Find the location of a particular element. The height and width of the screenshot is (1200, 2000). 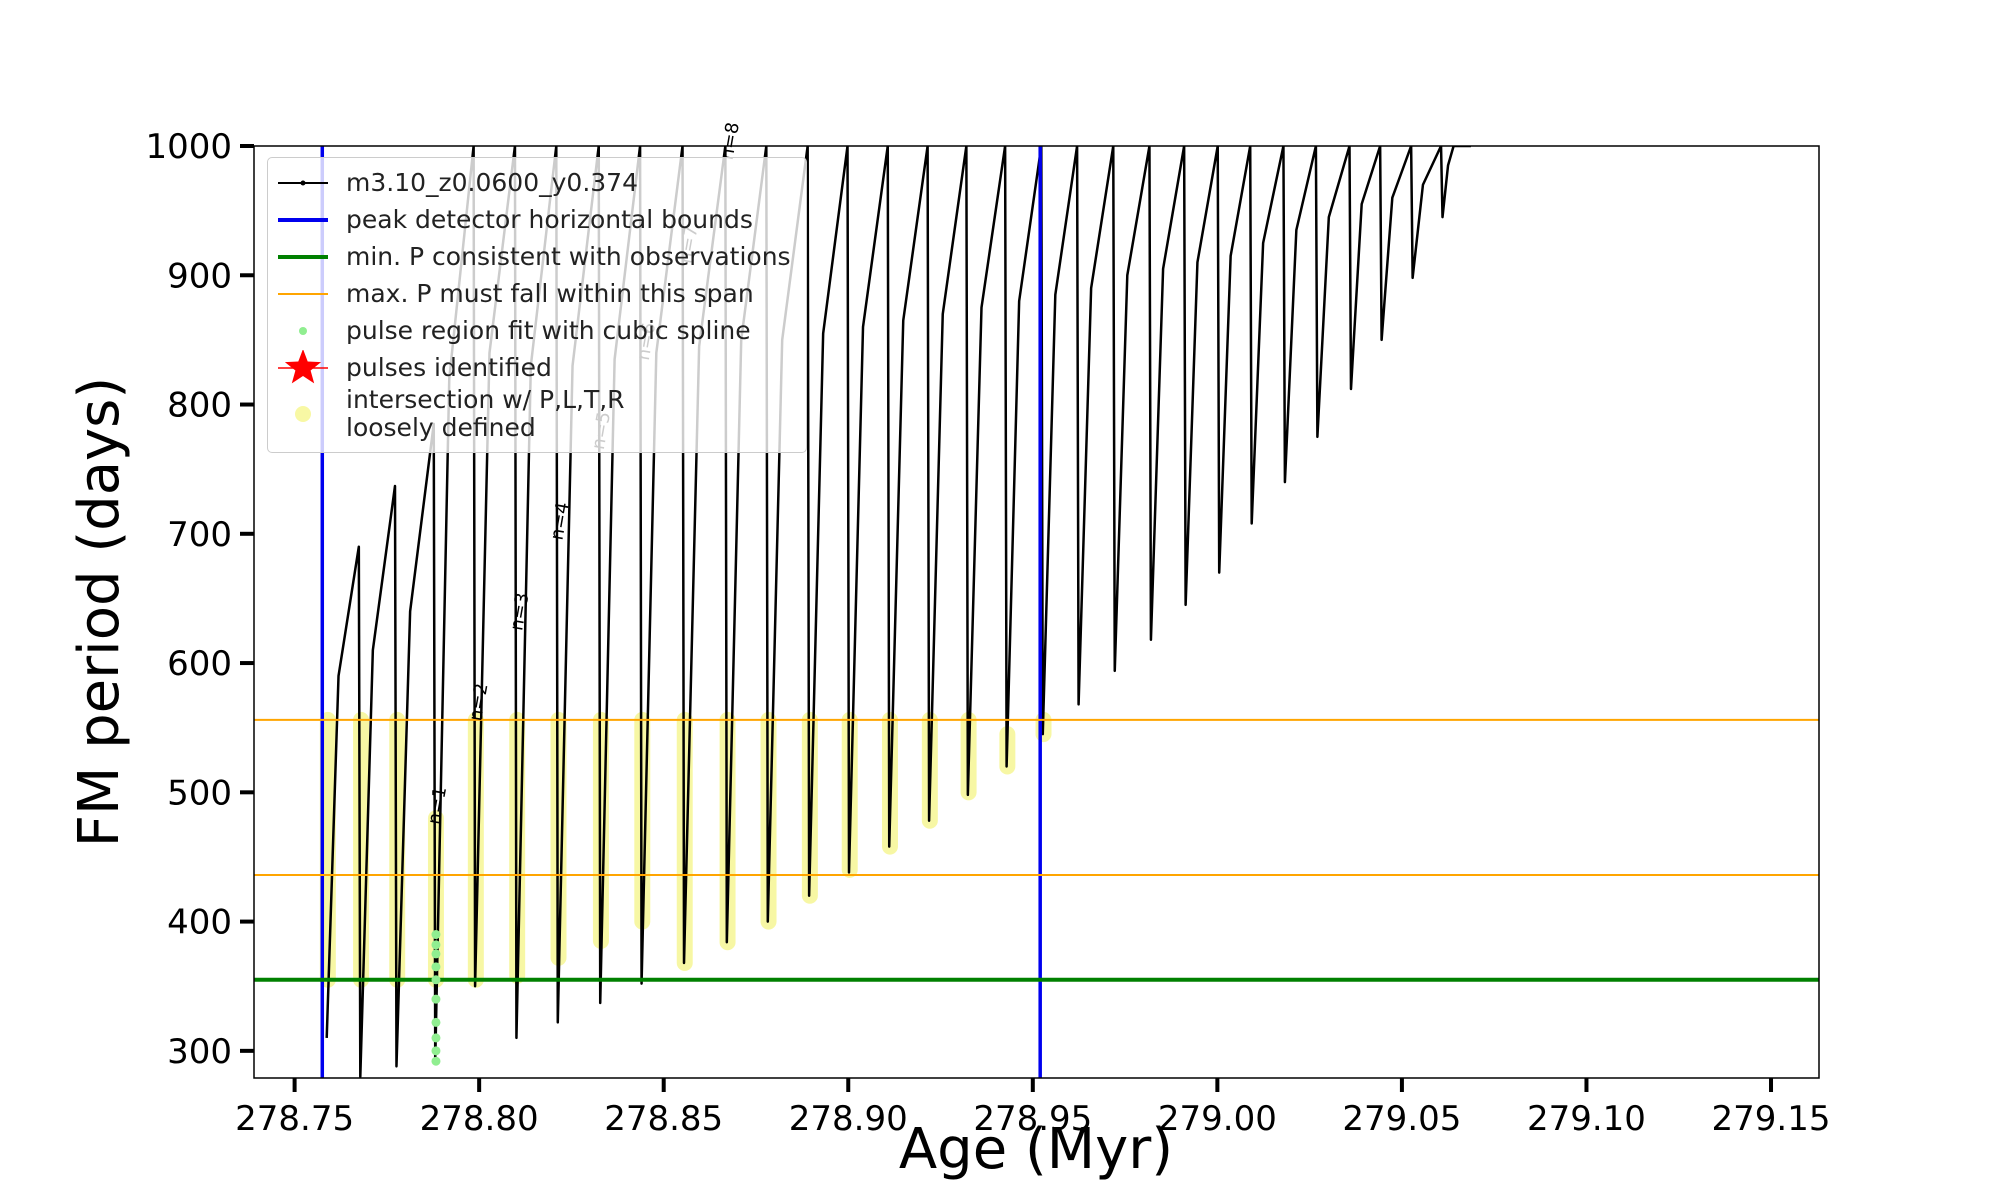

legend-label: min. P consistent with observations is located at coordinates (568, 256).